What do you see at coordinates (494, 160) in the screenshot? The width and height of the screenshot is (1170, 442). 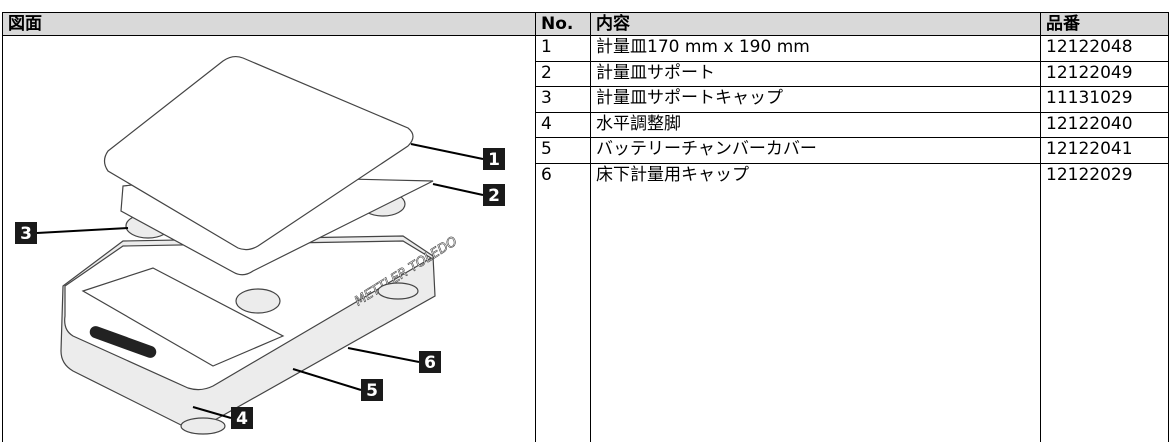 I see `callout-number: 1` at bounding box center [494, 160].